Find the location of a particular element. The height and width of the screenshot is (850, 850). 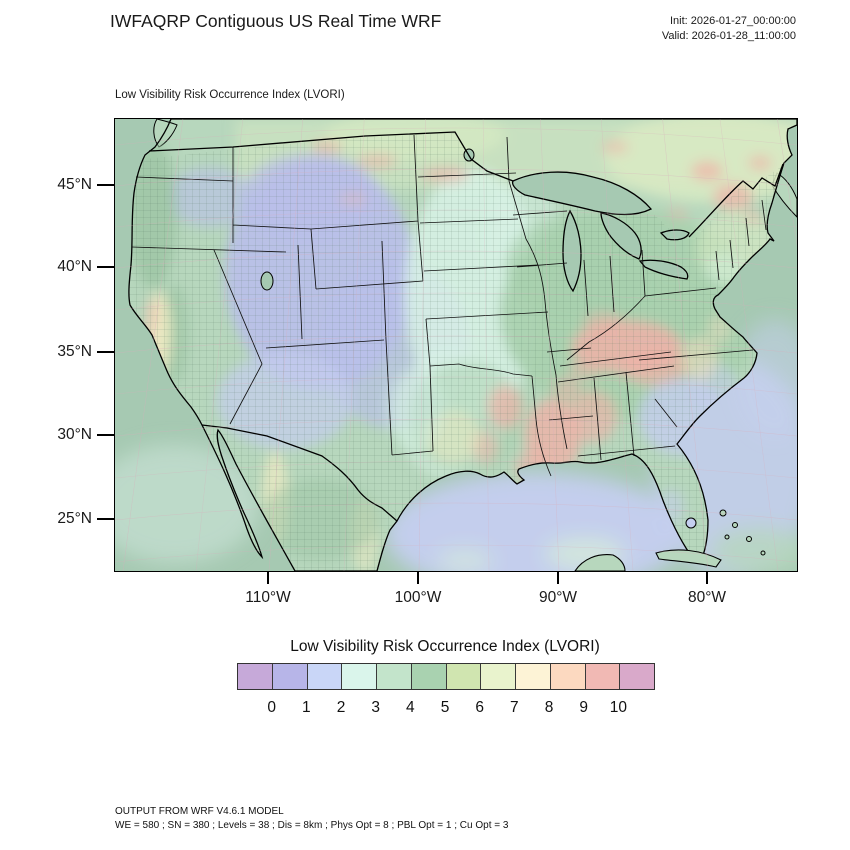

legend-colorbar is located at coordinates (446, 676).